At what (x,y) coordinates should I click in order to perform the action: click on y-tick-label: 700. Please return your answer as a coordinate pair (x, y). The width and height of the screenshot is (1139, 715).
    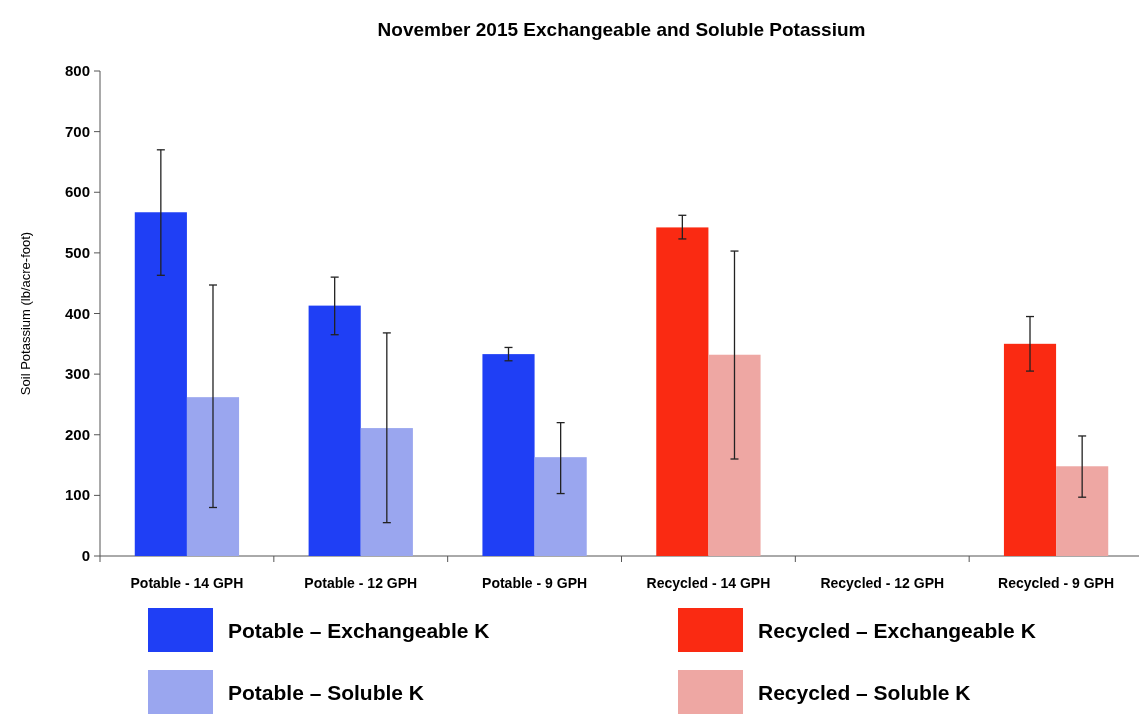
    Looking at the image, I should click on (77, 131).